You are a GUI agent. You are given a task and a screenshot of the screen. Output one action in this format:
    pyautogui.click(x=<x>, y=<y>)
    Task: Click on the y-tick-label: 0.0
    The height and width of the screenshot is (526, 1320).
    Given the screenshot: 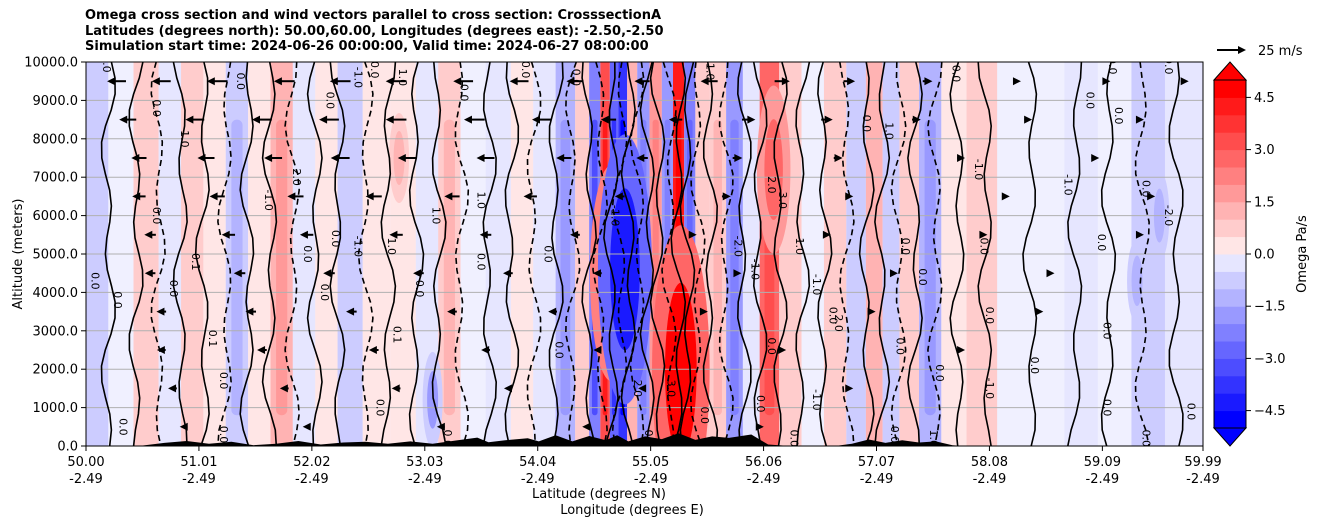 What is the action you would take?
    pyautogui.click(x=67, y=447)
    